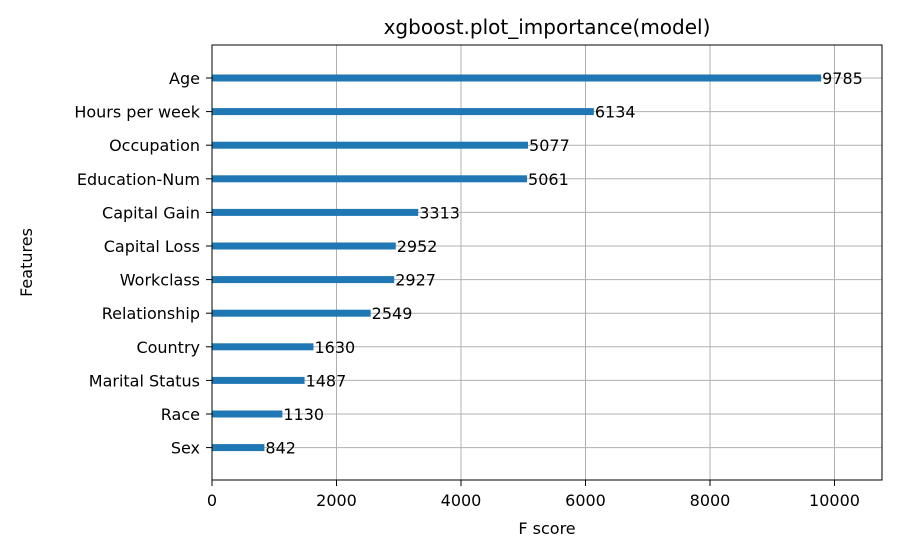 The width and height of the screenshot is (900, 554). What do you see at coordinates (834, 500) in the screenshot?
I see `x-tick-label: 10000` at bounding box center [834, 500].